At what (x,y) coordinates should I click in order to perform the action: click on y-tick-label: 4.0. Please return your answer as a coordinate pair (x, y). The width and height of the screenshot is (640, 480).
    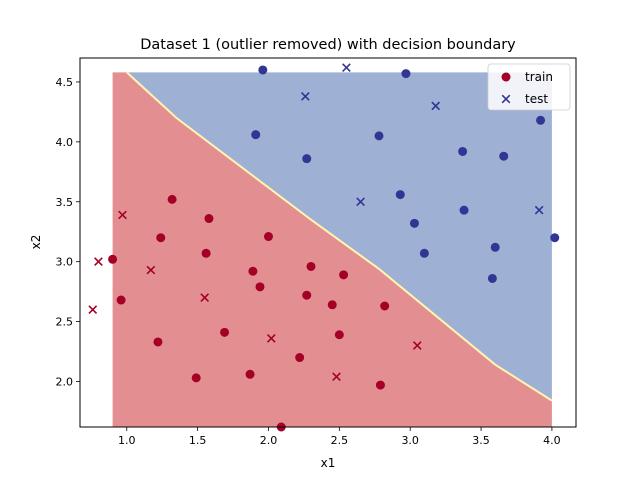
    Looking at the image, I should click on (65, 142).